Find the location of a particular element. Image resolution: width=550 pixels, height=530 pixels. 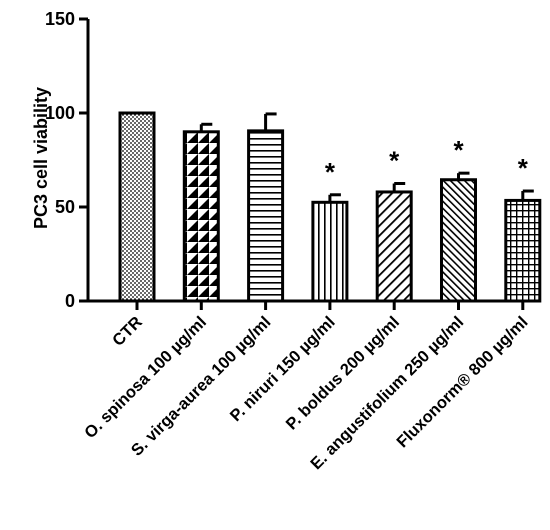

y-axis-ticks: 0 50 100 150 is located at coordinates (66, 160).